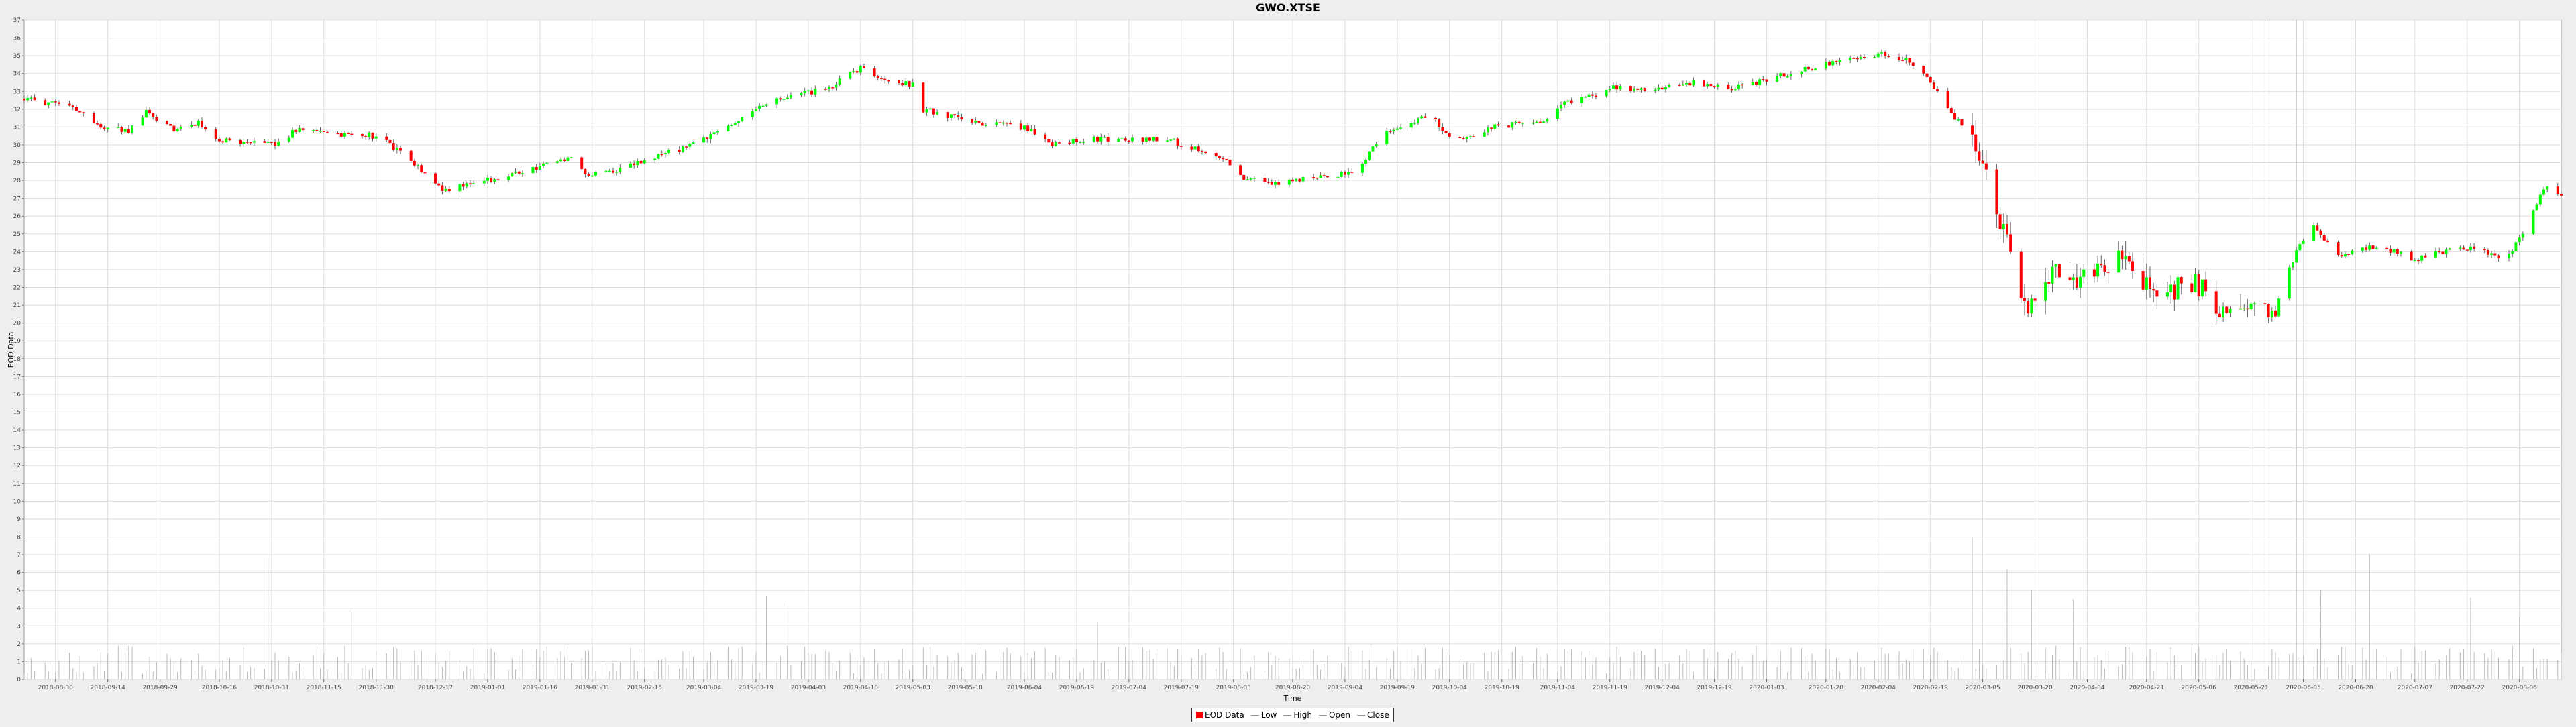 The image size is (2576, 727). Describe the element at coordinates (1339, 715) in the screenshot. I see `legend-label-open: Open` at that location.